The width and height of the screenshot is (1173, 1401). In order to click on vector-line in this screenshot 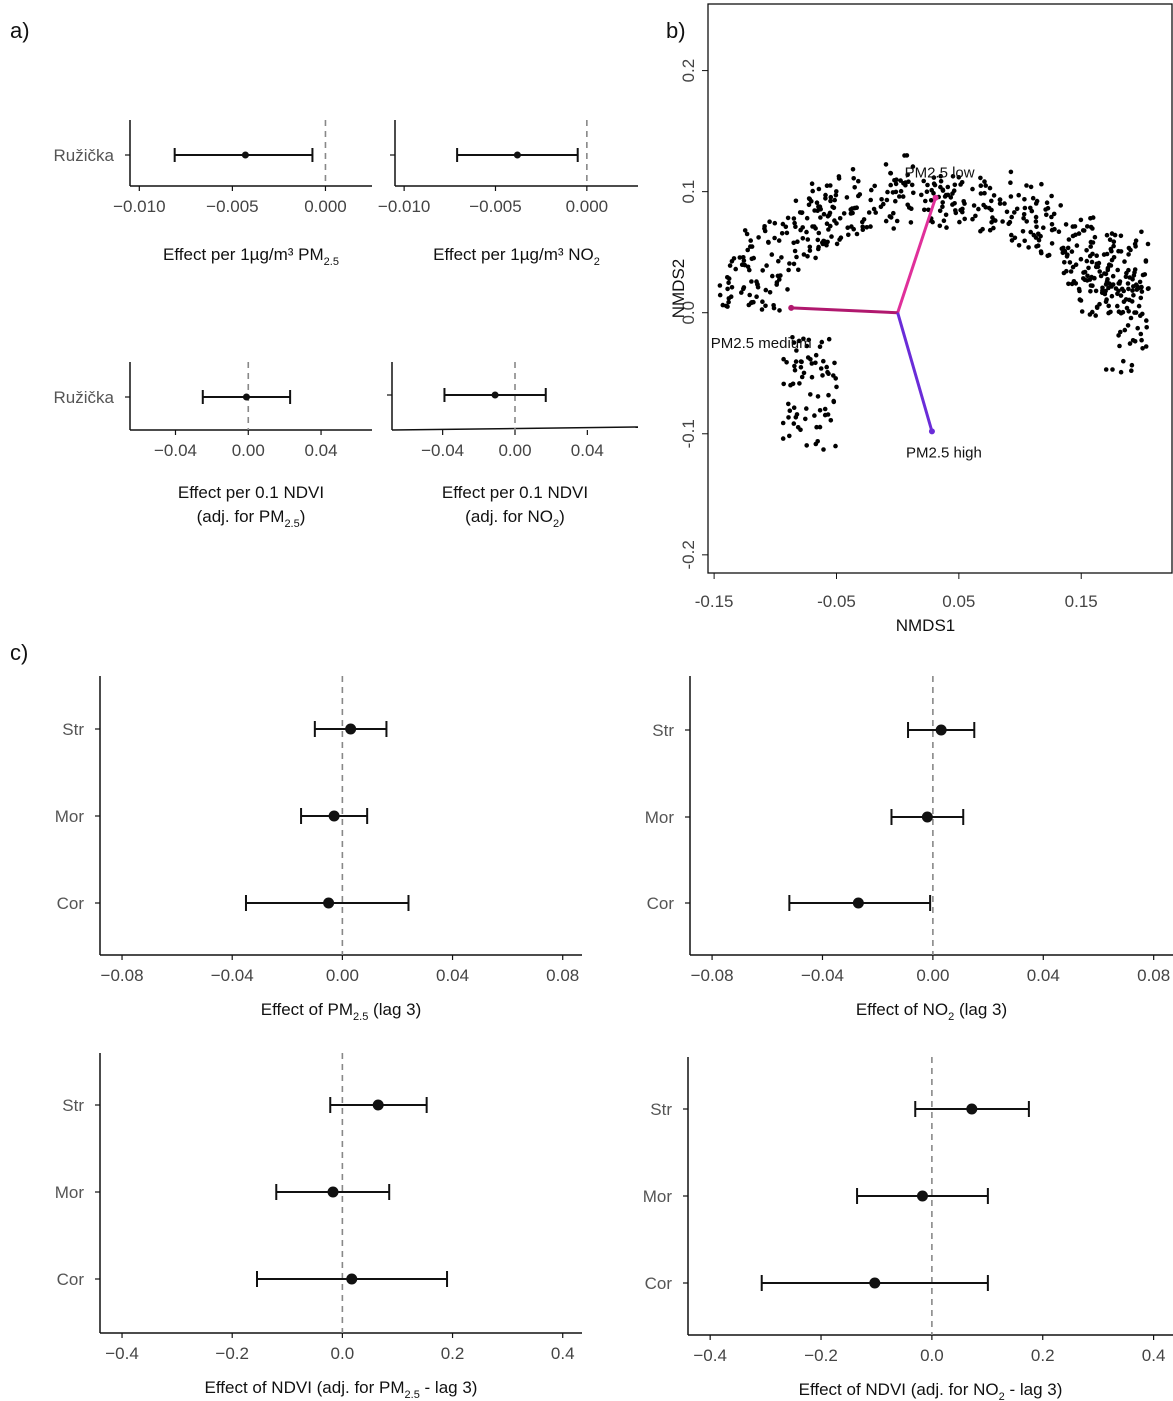, I will do `click(844, 310)`.